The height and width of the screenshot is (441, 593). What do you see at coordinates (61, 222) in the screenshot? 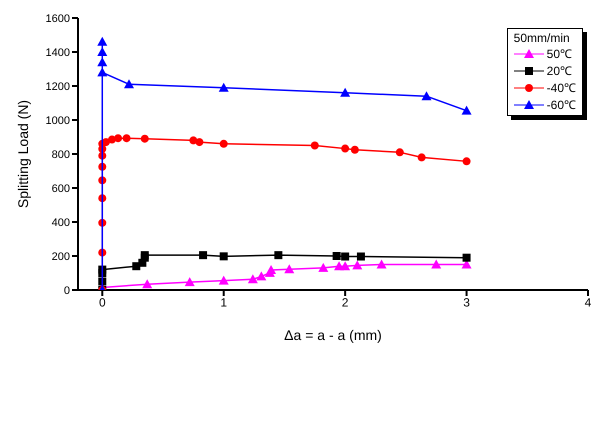
I see `y-tick-label: 400` at bounding box center [61, 222].